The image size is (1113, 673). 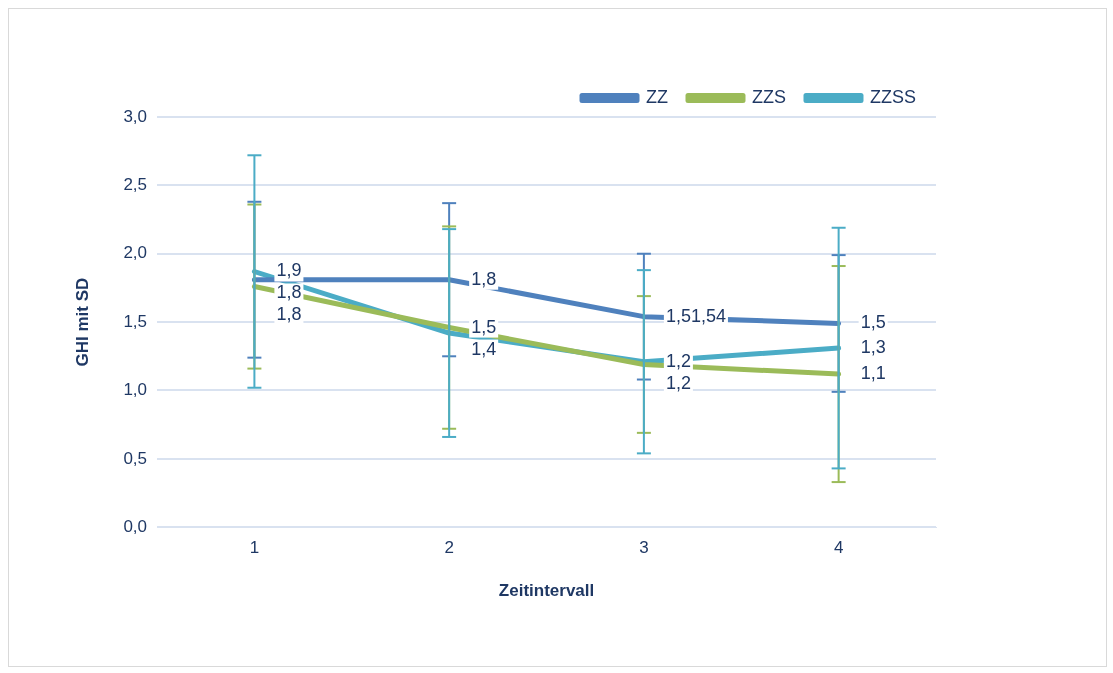 What do you see at coordinates (135, 321) in the screenshot?
I see `y-tick-label: 1,5` at bounding box center [135, 321].